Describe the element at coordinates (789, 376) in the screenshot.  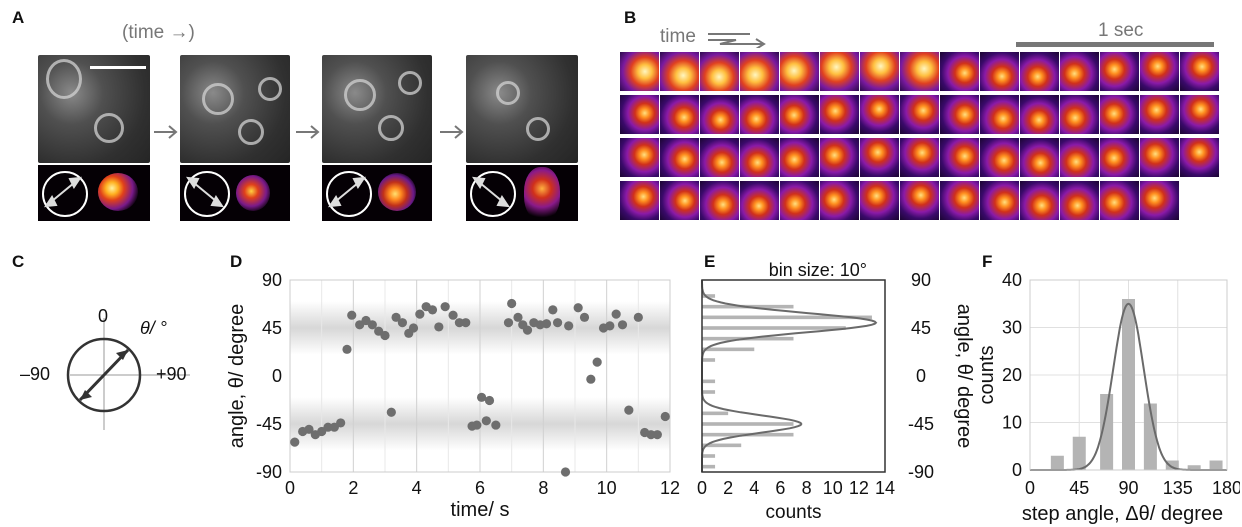
I see `fit-curve` at that location.